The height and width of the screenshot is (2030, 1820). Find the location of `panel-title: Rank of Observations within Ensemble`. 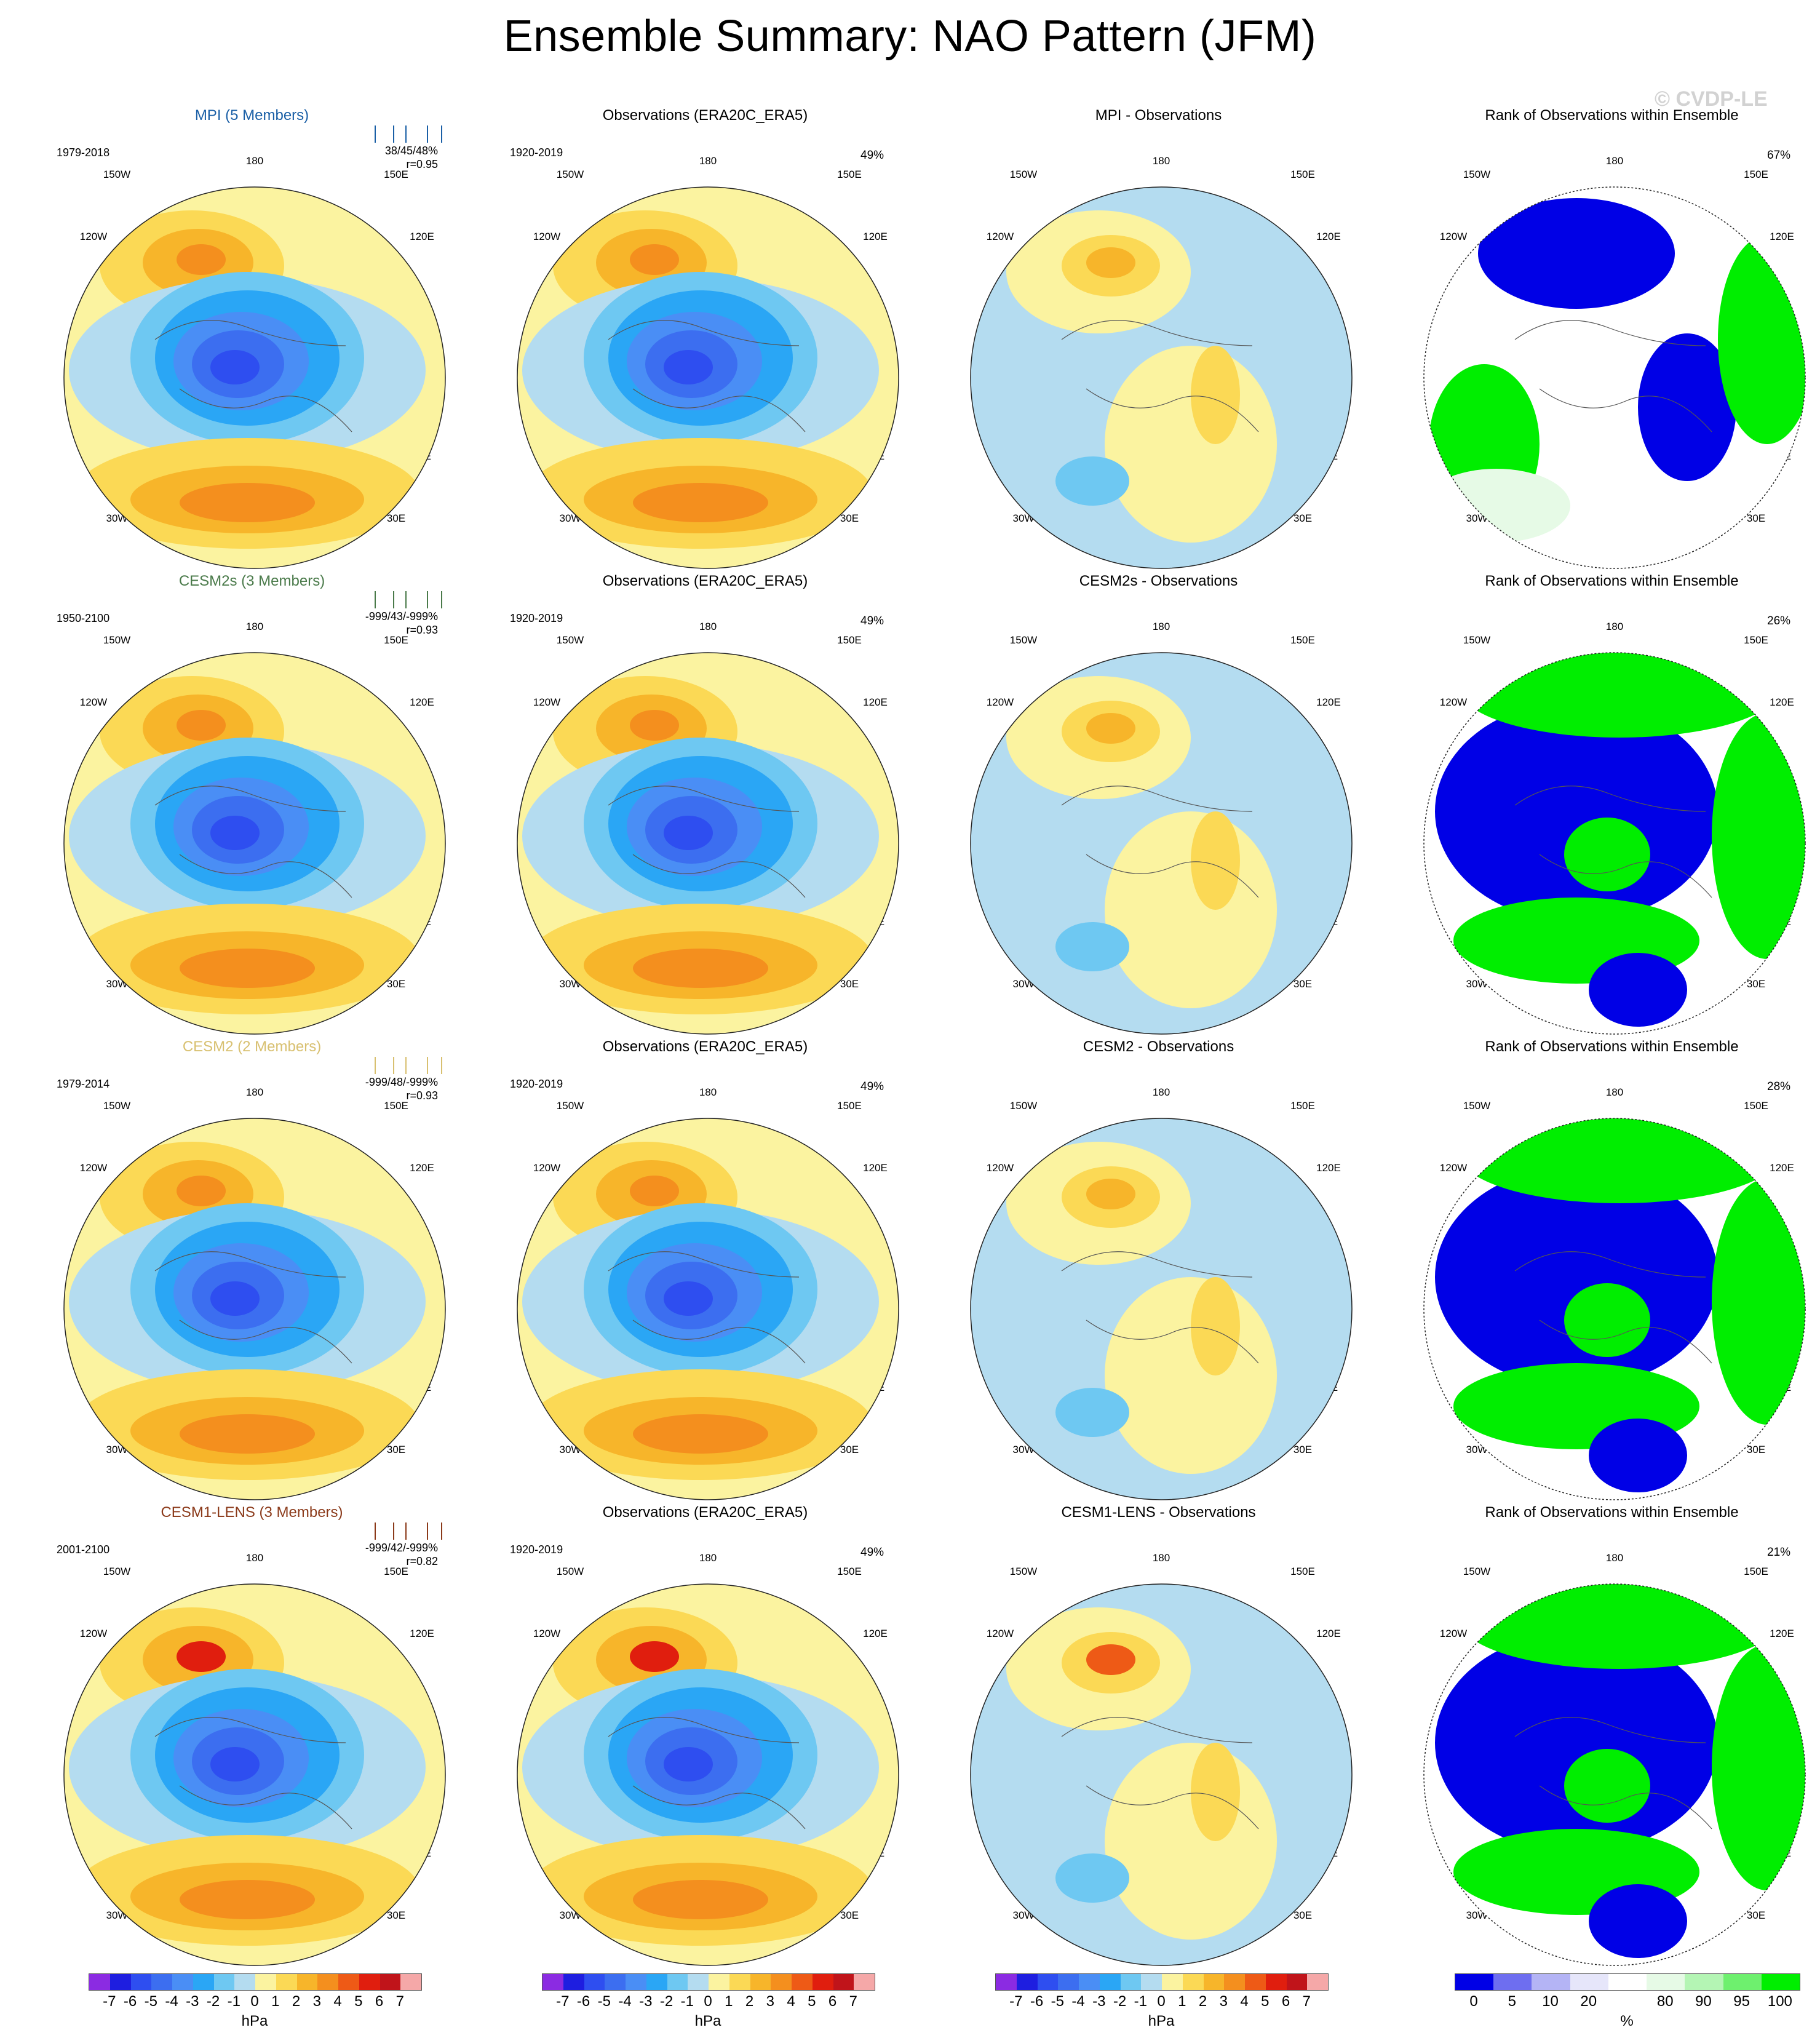

panel-title: Rank of Observations within Ensemble is located at coordinates (1612, 1046).